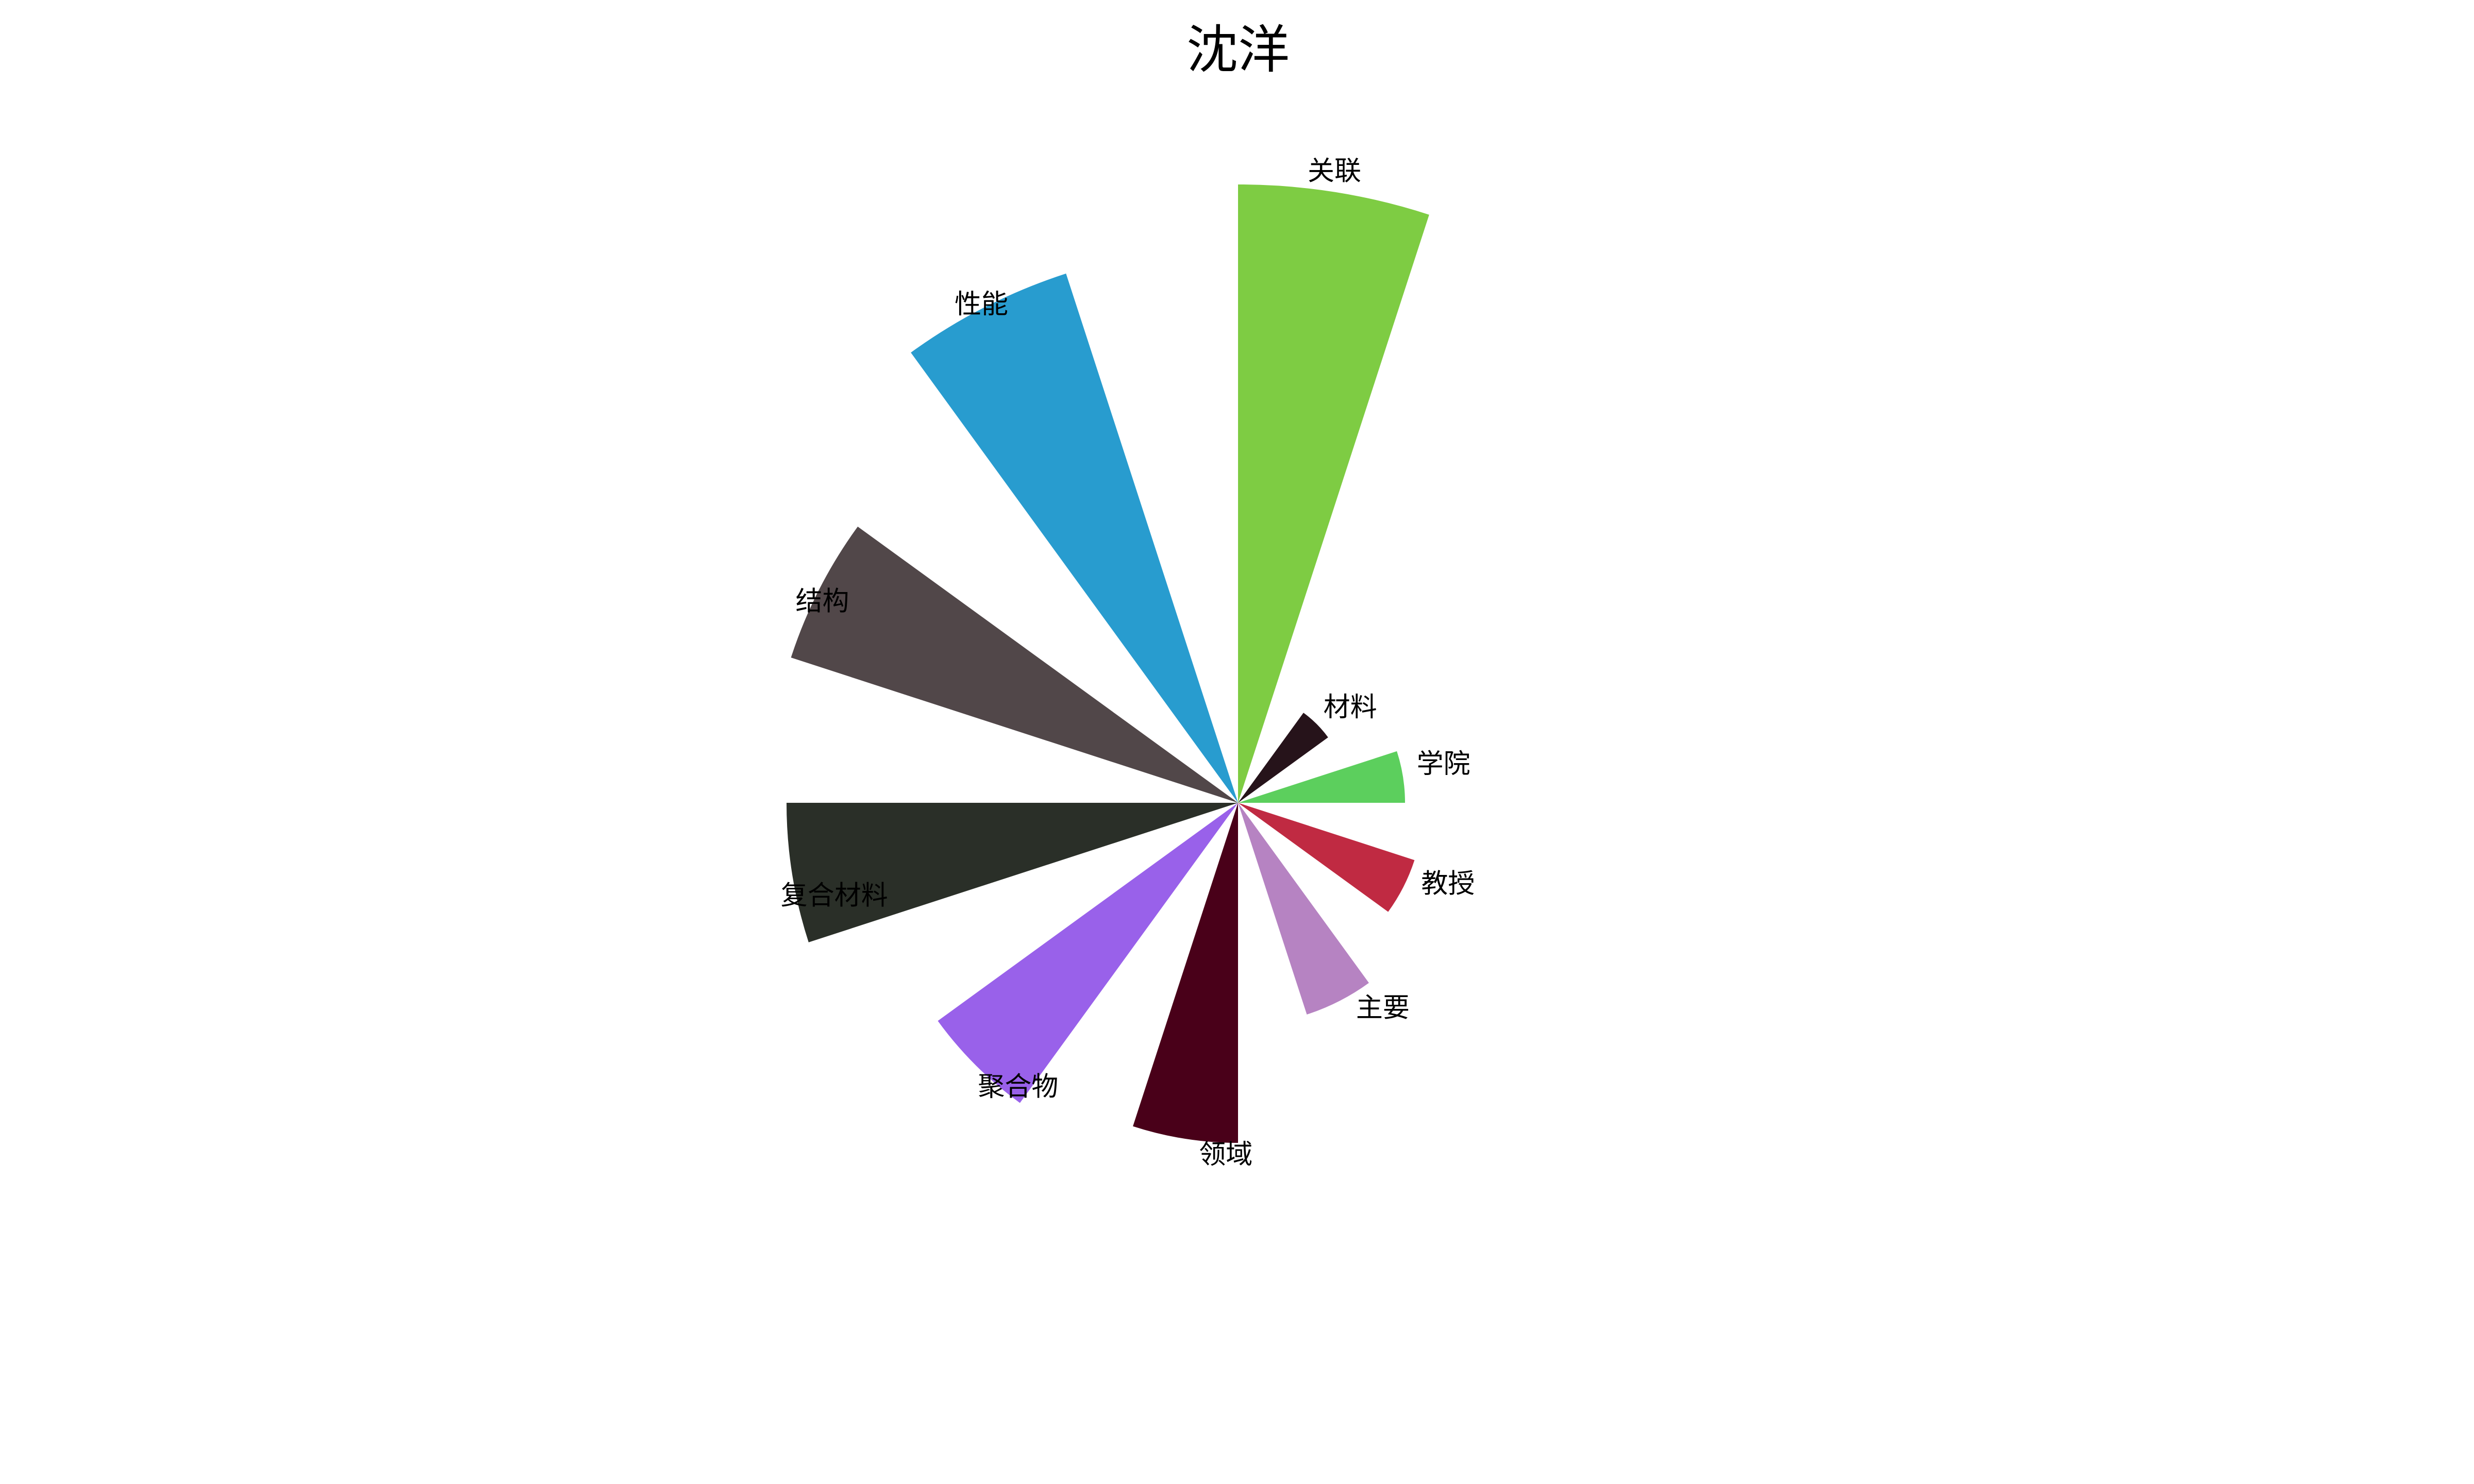 The height and width of the screenshot is (1484, 2474). I want to click on slice-label-2: 材料, so click(1350, 707).